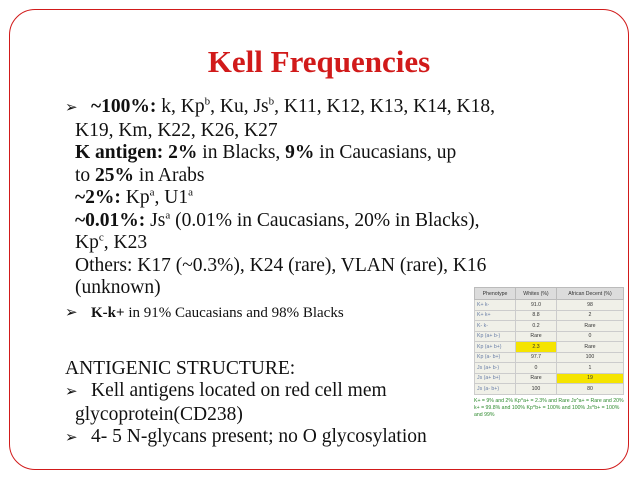  I want to click on bullet-structure-1: ➢ Kell antigens located on red cell mem, so click(335, 392).